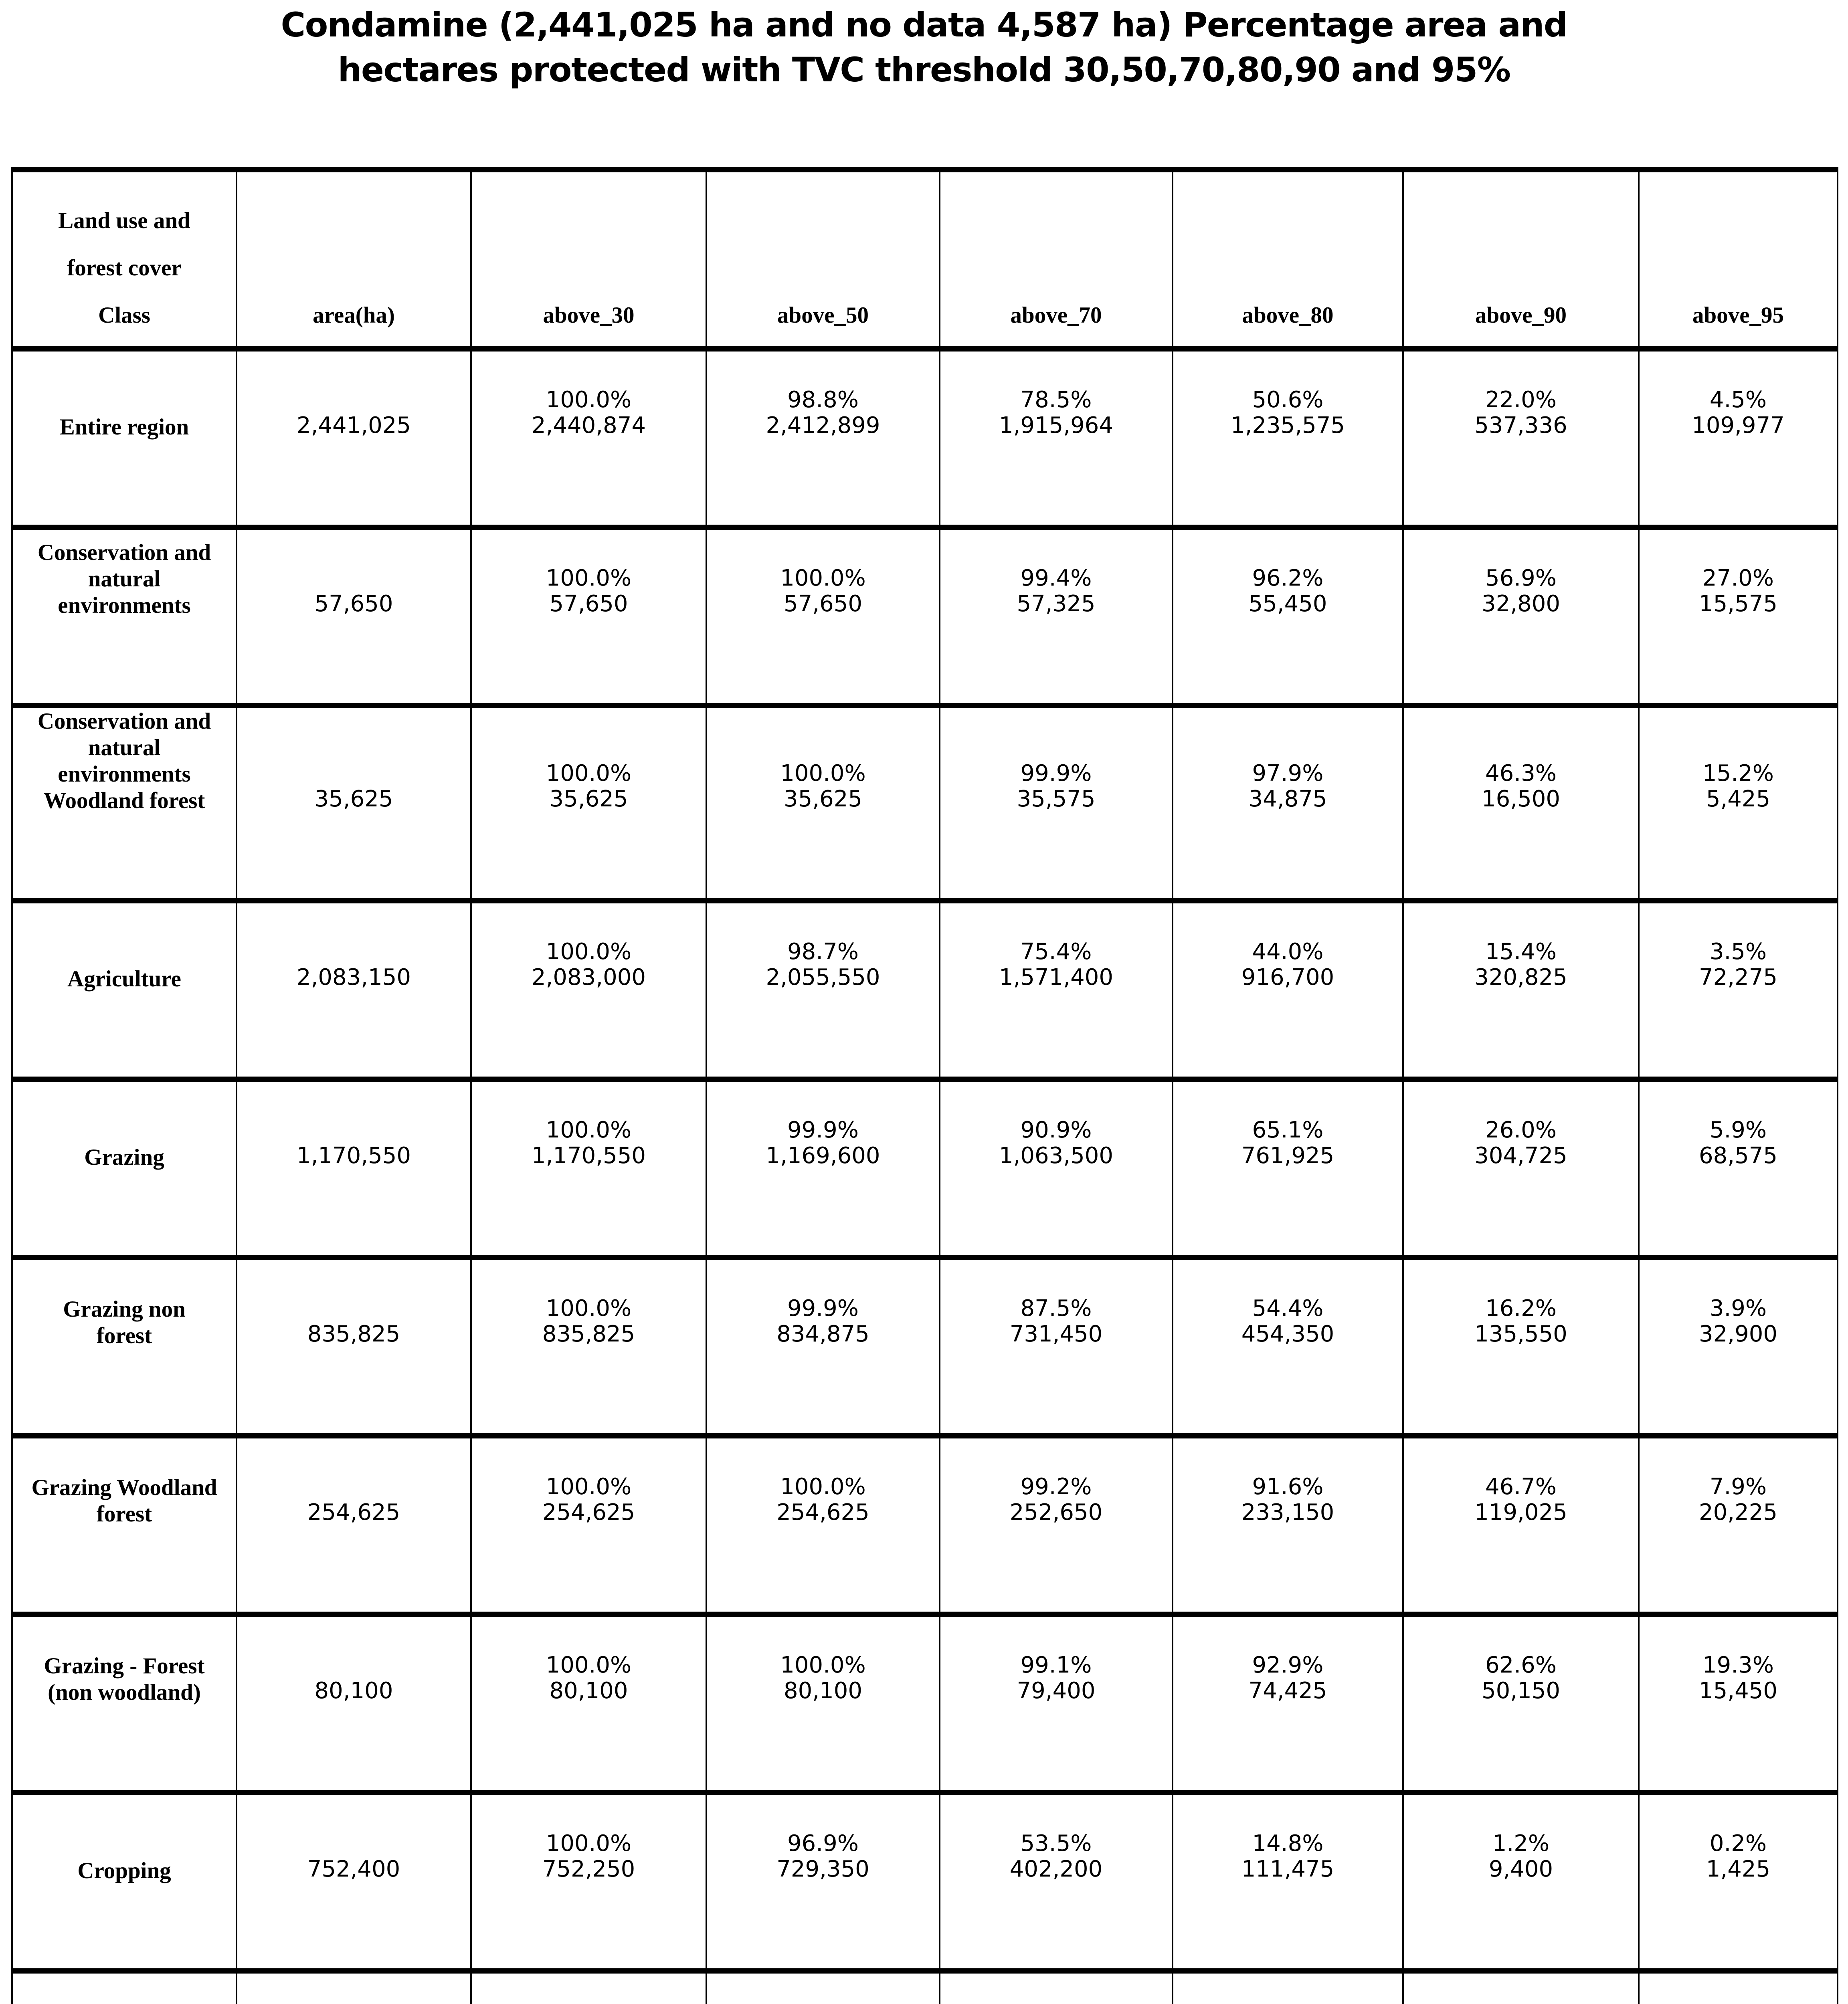 The width and height of the screenshot is (1848, 2004). Describe the element at coordinates (1056, 1869) in the screenshot. I see `hectares-value: 402,200` at that location.